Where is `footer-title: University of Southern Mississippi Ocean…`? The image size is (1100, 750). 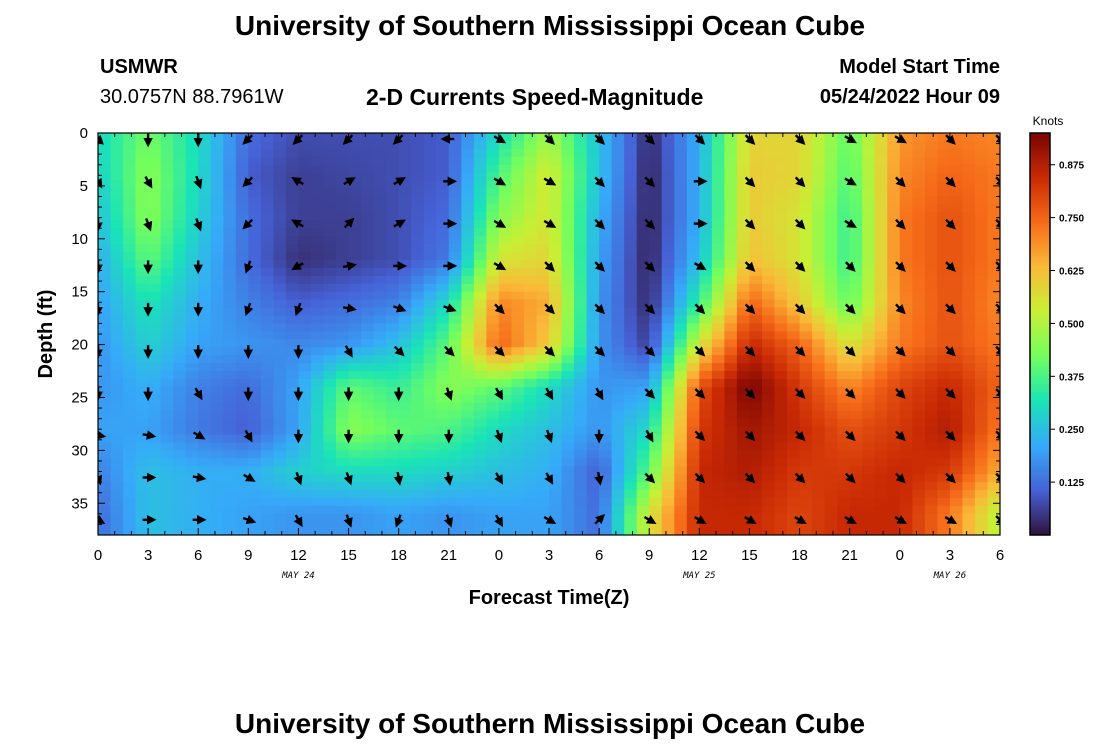
footer-title: University of Southern Mississippi Ocean… is located at coordinates (550, 723).